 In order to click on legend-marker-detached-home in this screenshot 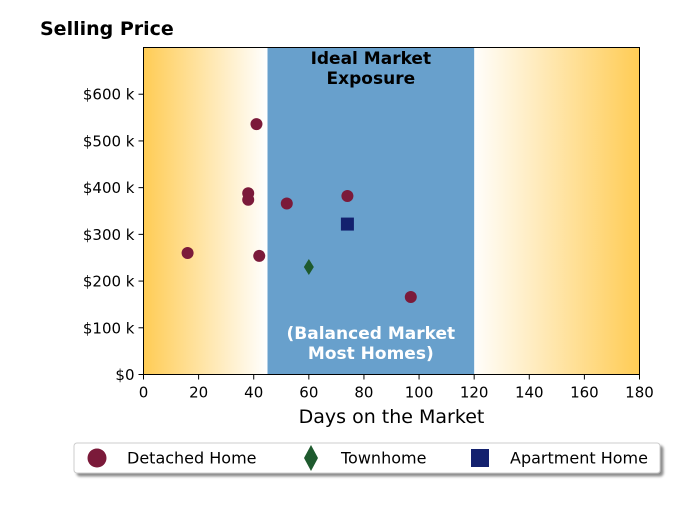, I will do `click(97, 458)`.